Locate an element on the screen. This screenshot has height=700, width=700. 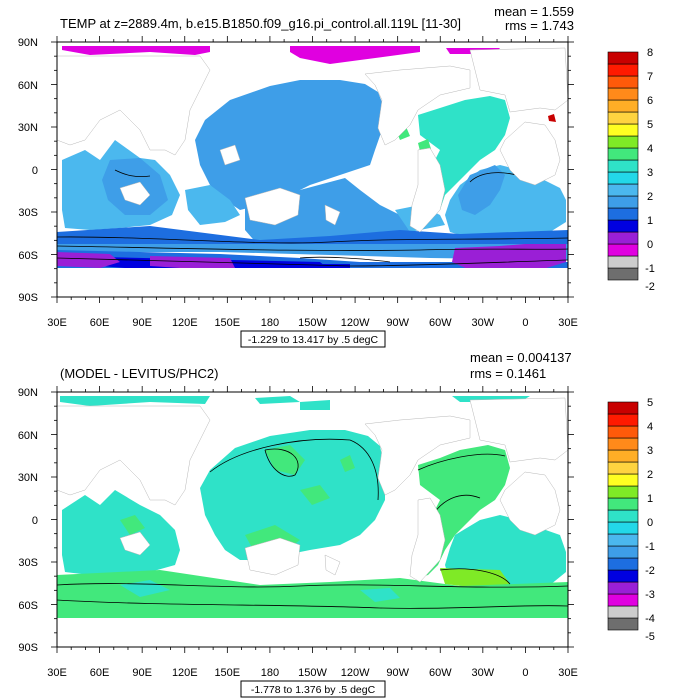
lat-label: 60N is located at coordinates (28, 436).